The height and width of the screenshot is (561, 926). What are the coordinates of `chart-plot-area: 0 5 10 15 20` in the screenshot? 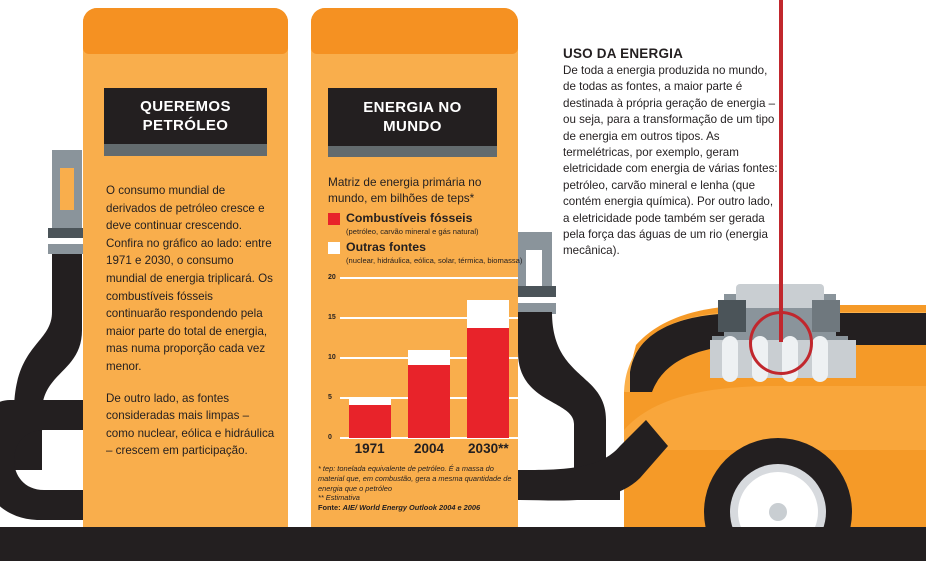 It's located at (423, 357).